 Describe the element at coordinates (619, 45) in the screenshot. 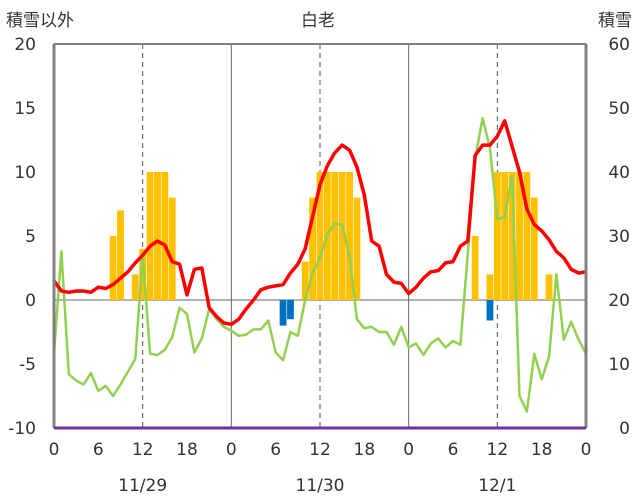

I see `right-y-tick: 60` at that location.